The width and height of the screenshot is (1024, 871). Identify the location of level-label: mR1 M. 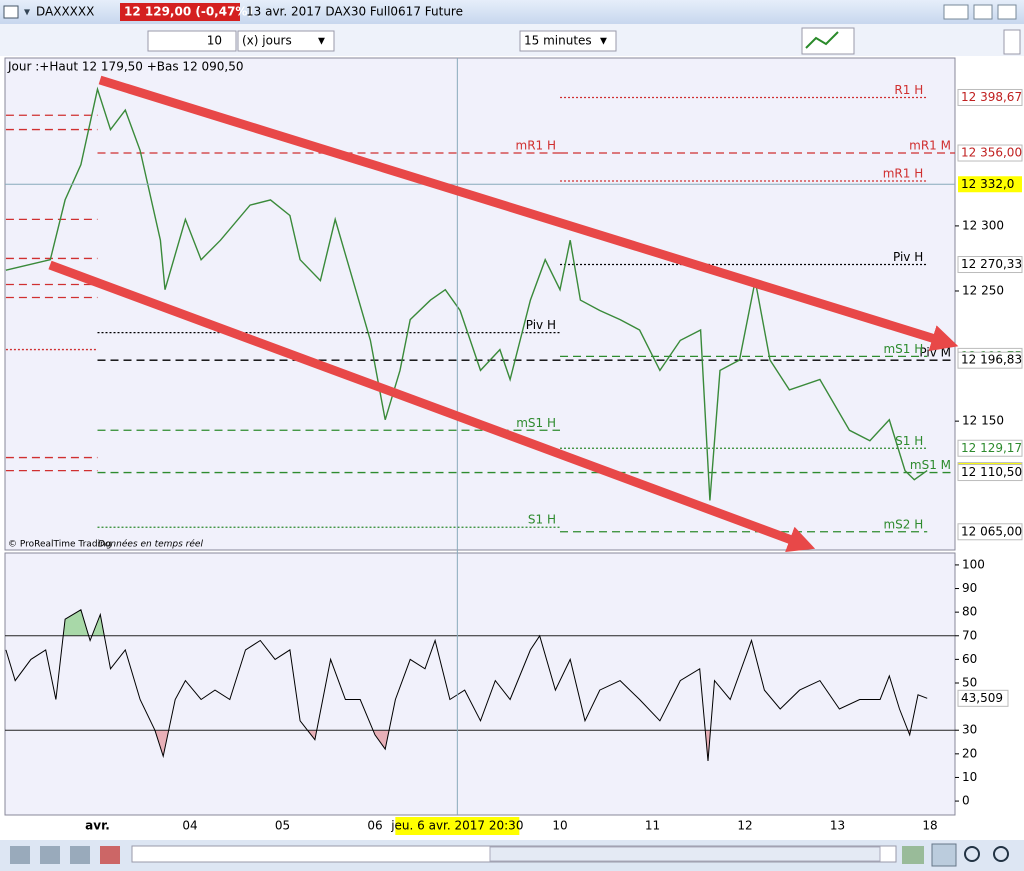
(930, 146).